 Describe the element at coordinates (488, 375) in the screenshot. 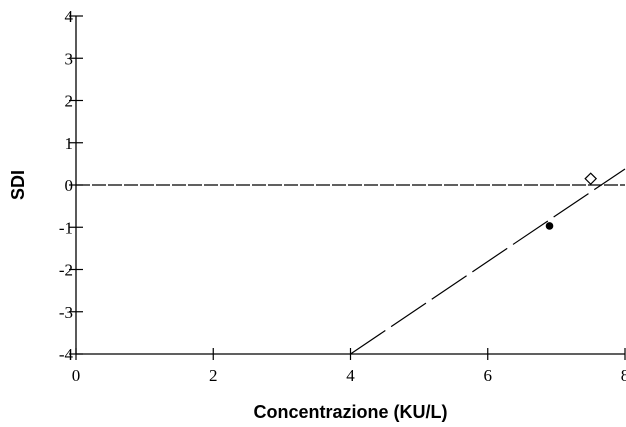

I see `x-tick-label: 6` at that location.